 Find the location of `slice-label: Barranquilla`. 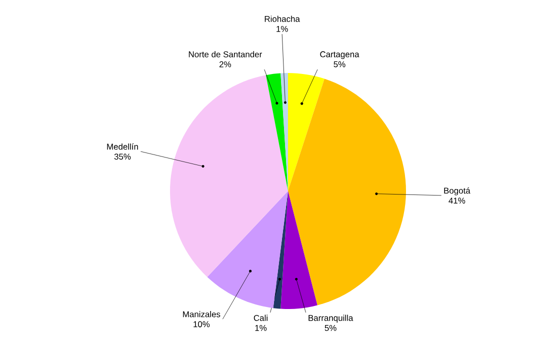

slice-label: Barranquilla is located at coordinates (331, 318).